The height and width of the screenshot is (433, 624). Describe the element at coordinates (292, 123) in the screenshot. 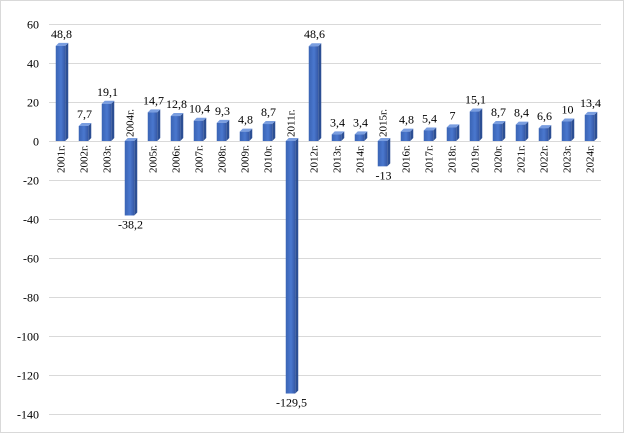

I see `x-tick-label: 2011г.` at that location.